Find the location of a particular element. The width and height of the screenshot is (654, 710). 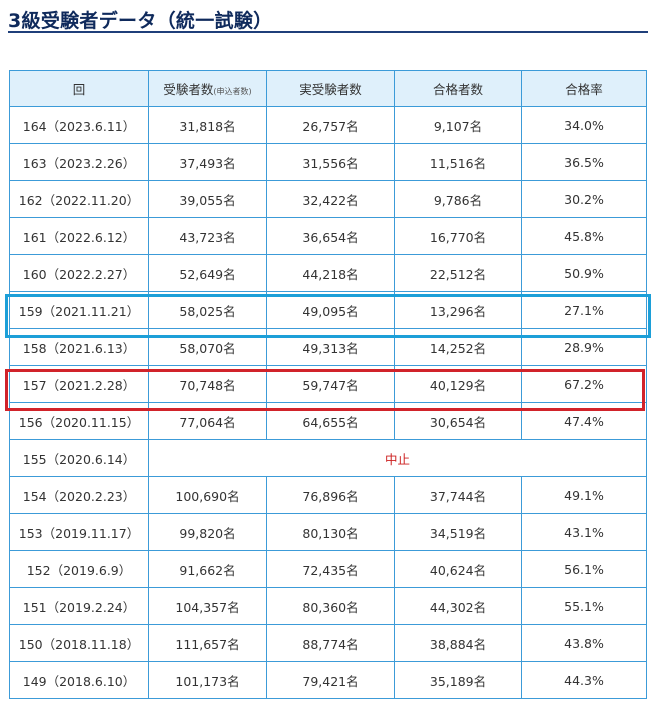

cell-actual: 32,422名 is located at coordinates (330, 199).